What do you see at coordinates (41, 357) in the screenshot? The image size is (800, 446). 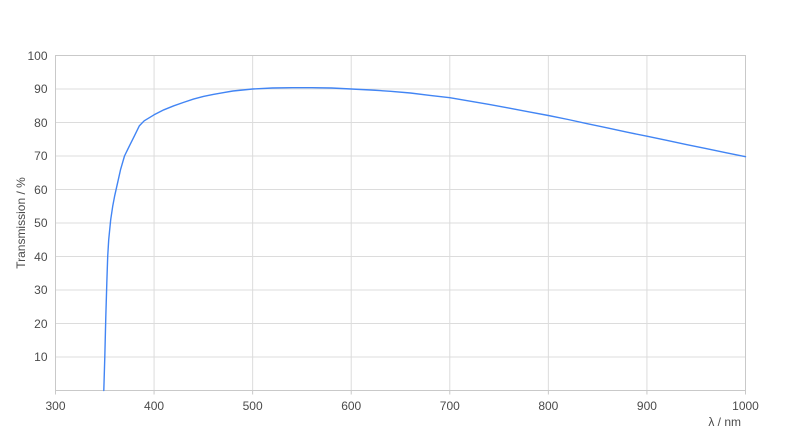 I see `y-tick-label: 10` at bounding box center [41, 357].